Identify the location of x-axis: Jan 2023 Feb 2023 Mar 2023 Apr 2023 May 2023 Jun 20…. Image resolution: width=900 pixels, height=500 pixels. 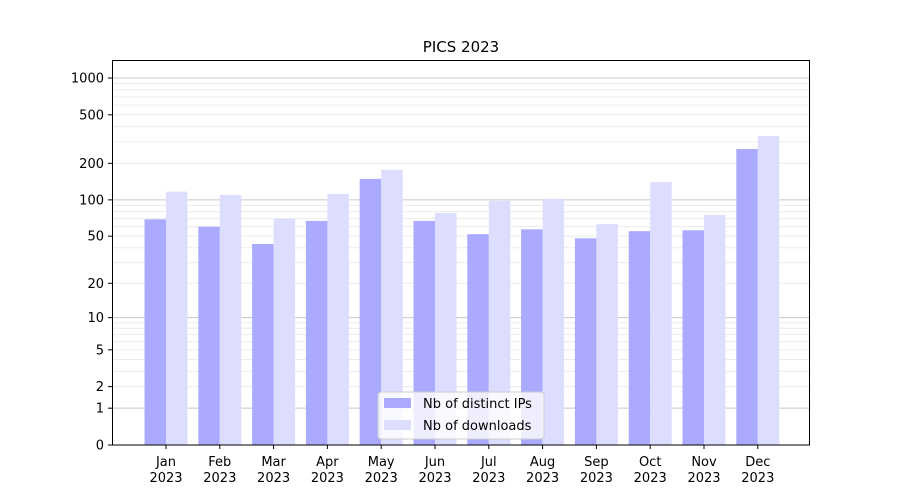
(461, 465).